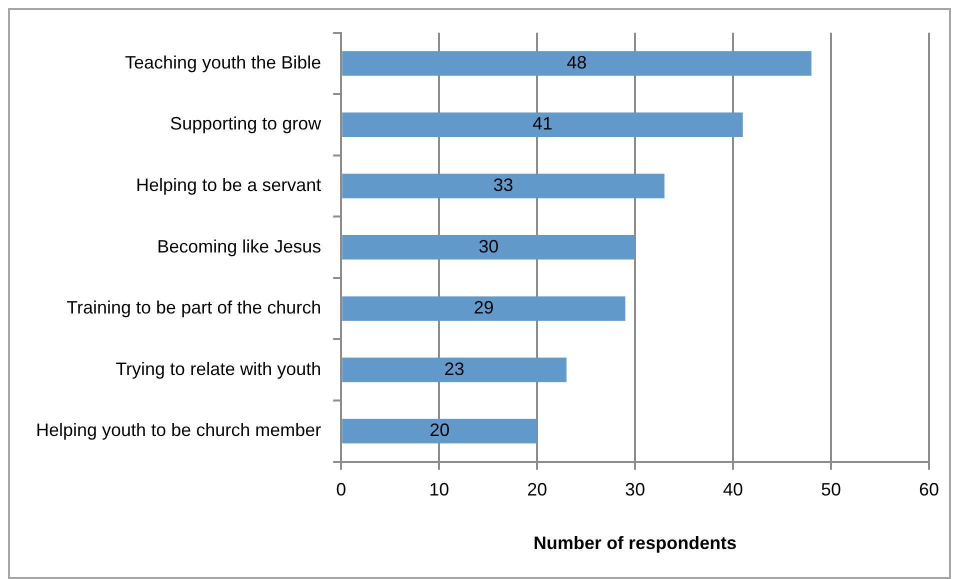  Describe the element at coordinates (929, 490) in the screenshot. I see `x-tick-label: 60` at that location.